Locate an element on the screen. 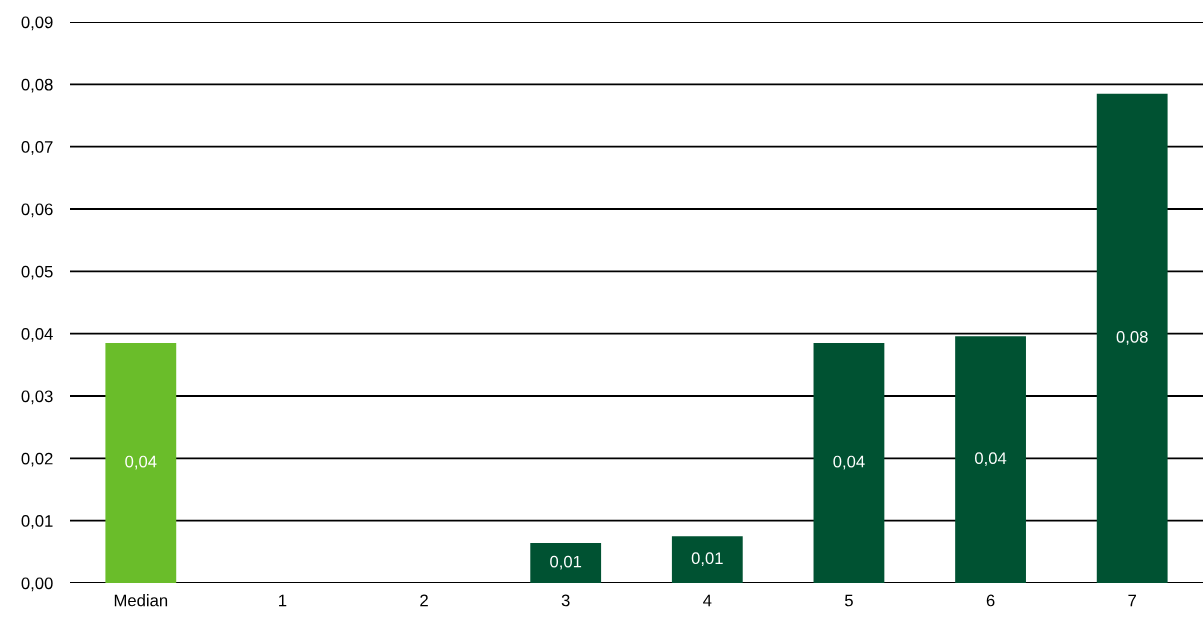 This screenshot has height=621, width=1203. y-tick-label: 0,09 is located at coordinates (37, 23).